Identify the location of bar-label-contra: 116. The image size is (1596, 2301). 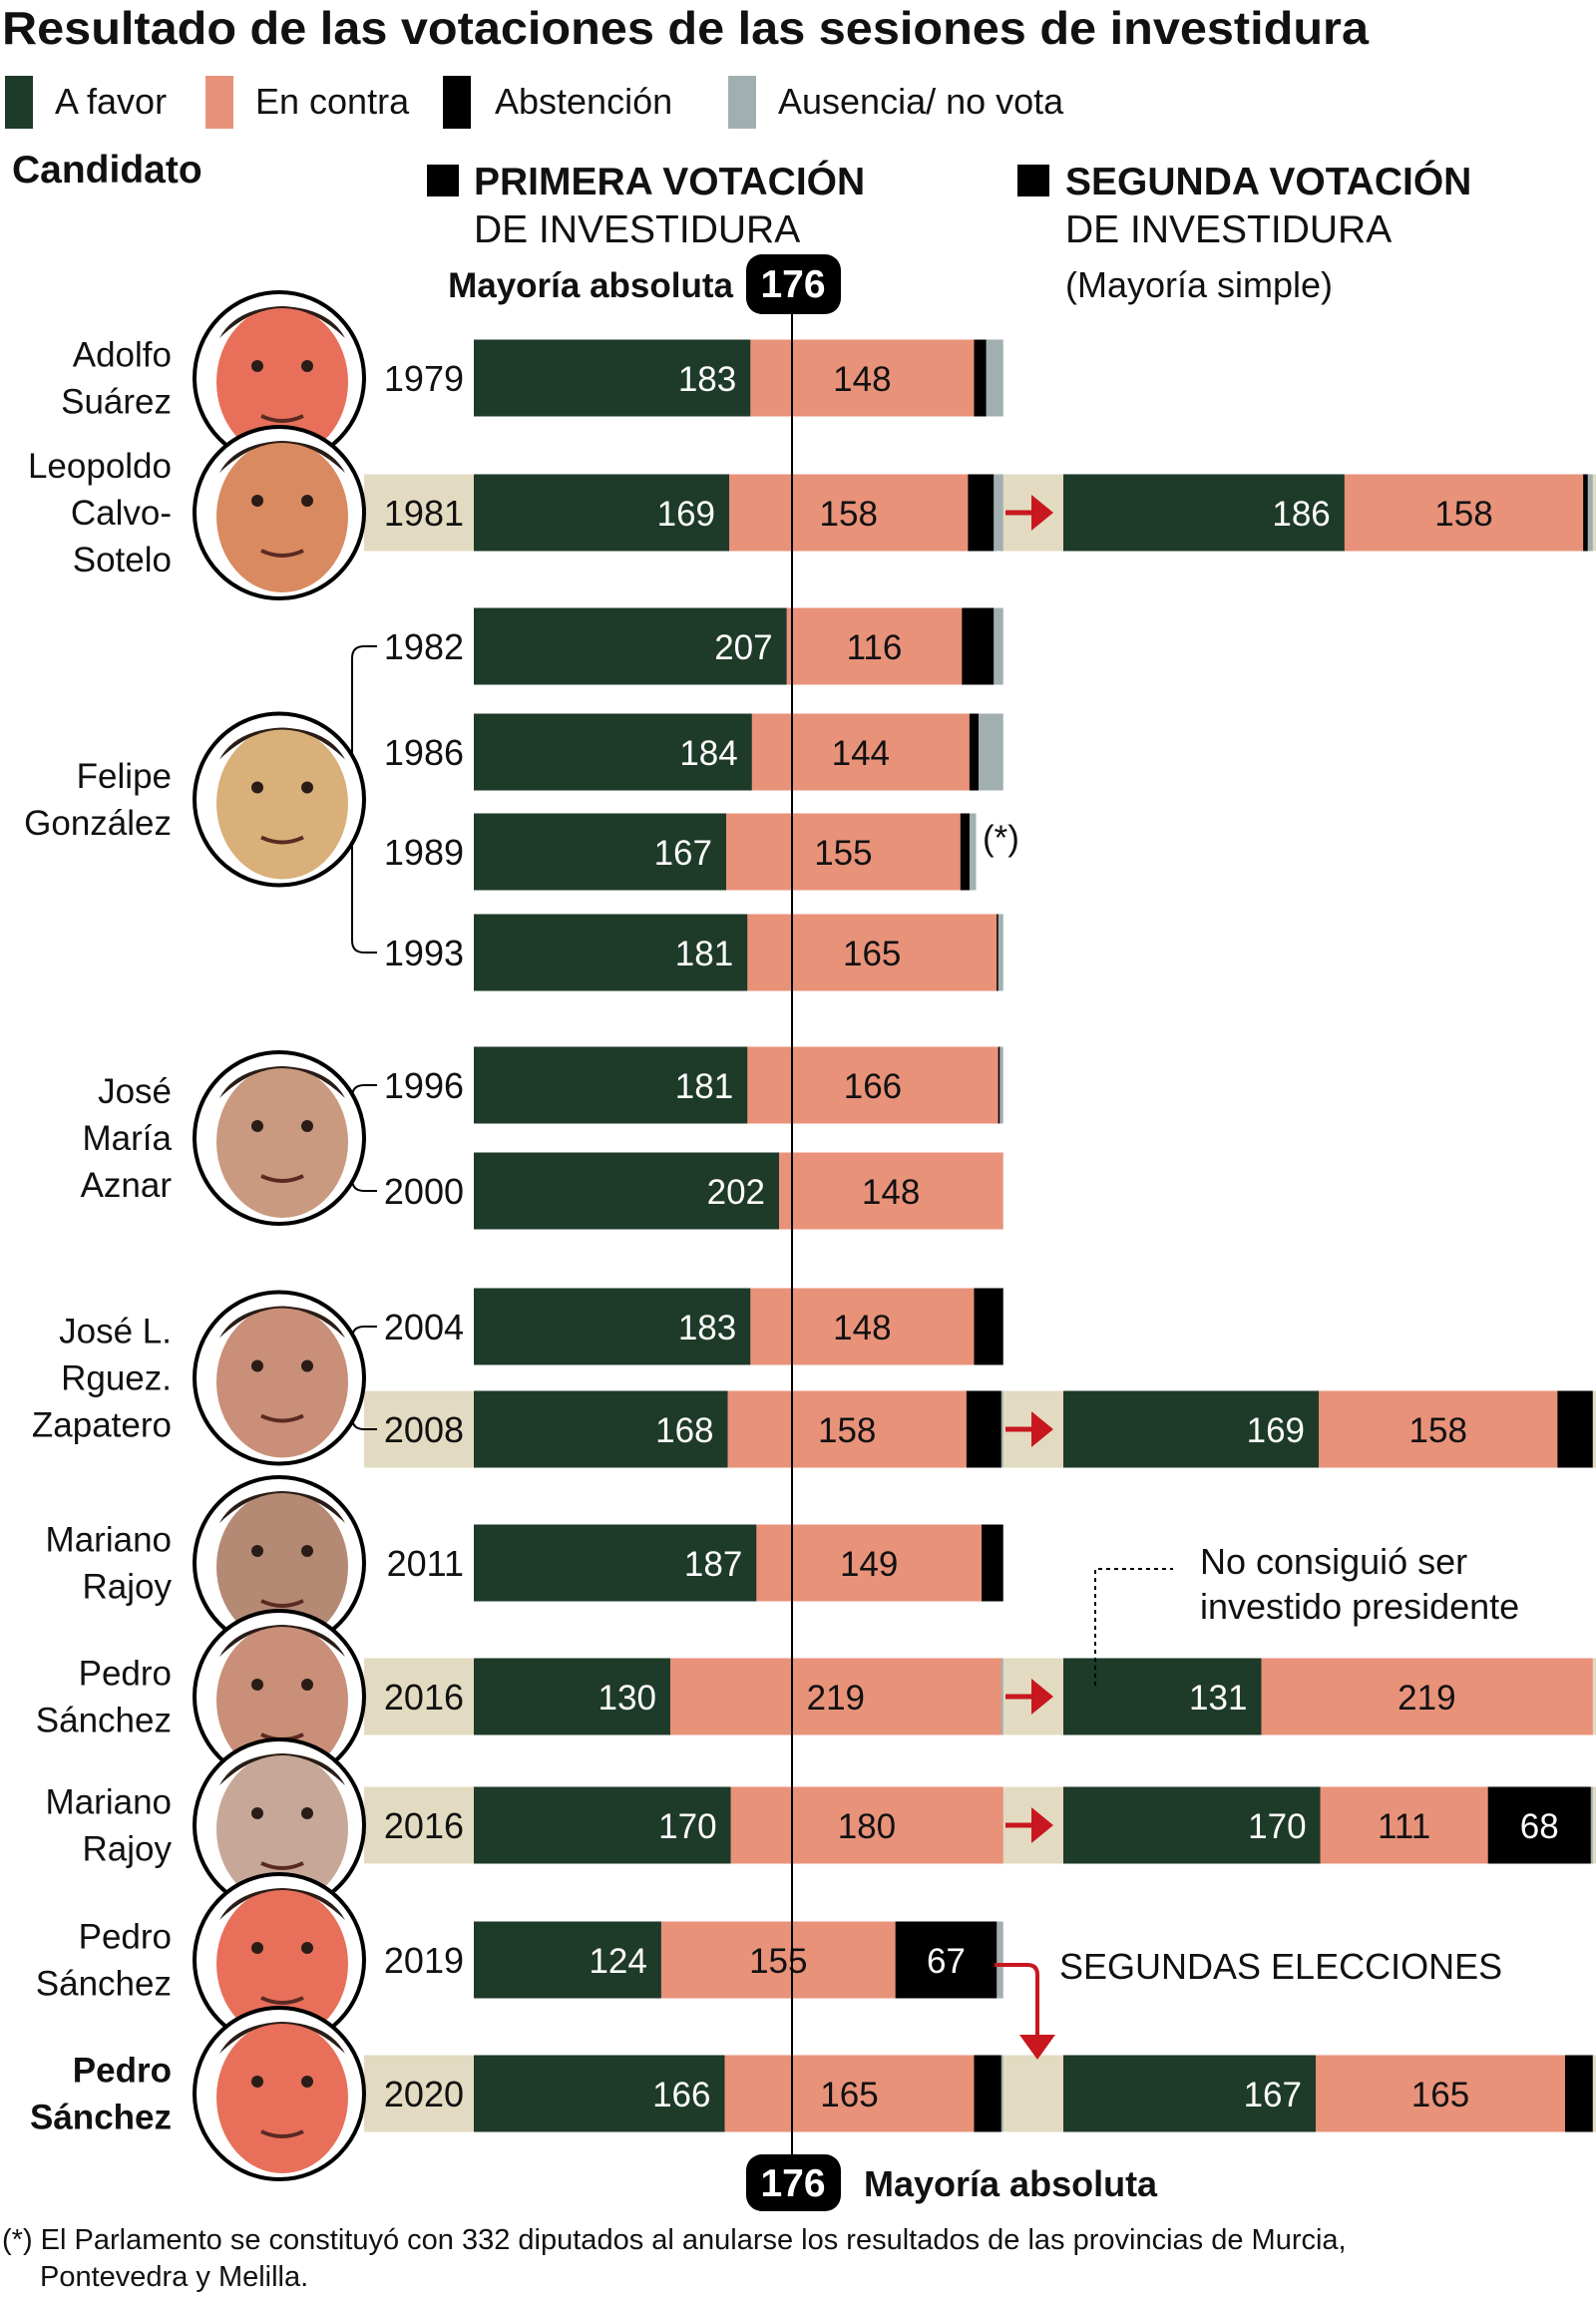
(875, 647).